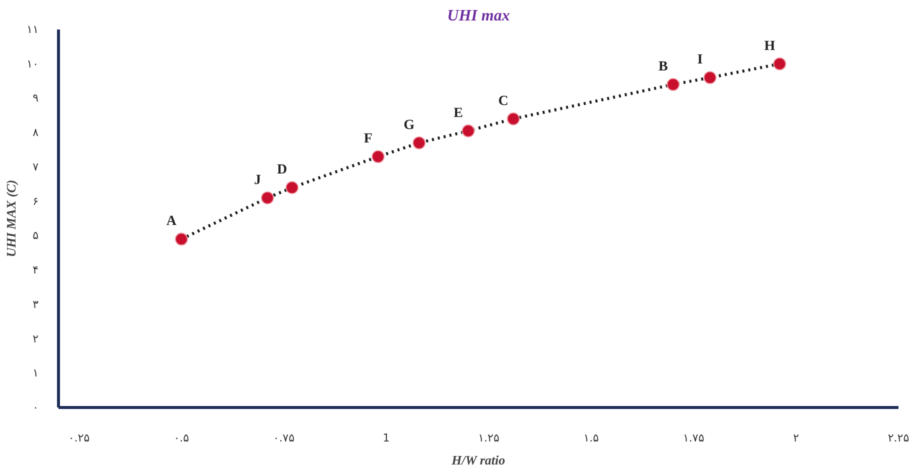 The width and height of the screenshot is (917, 474). What do you see at coordinates (35, 373) in the screenshot?
I see `y-tick-label: ۱` at bounding box center [35, 373].